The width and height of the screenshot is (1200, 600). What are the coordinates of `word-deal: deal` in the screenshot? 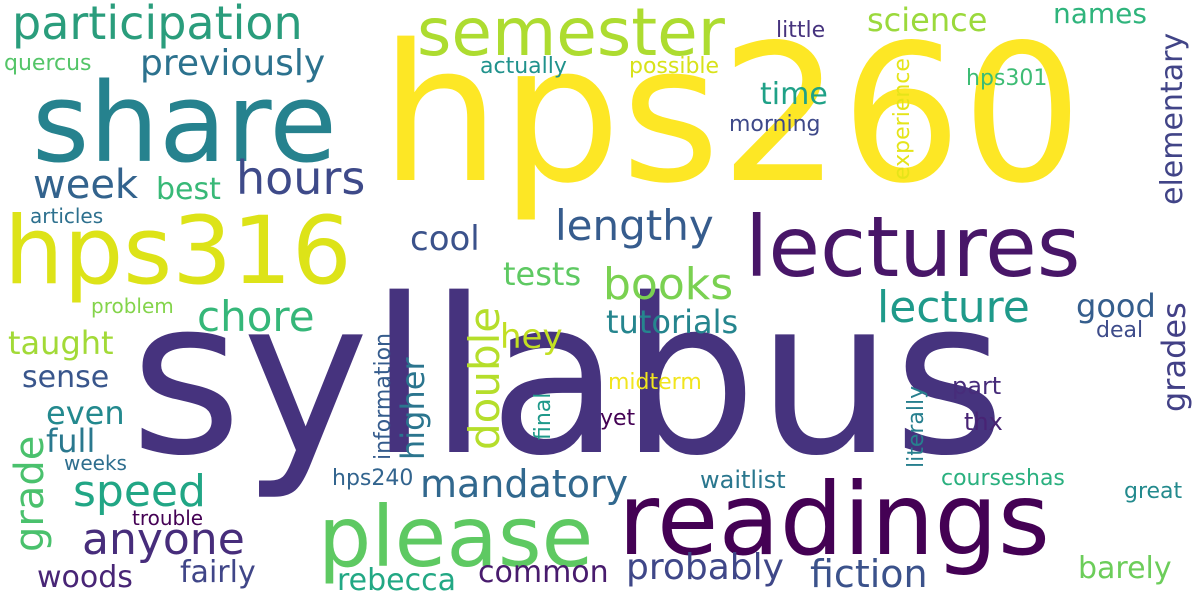 It's located at (1120, 330).